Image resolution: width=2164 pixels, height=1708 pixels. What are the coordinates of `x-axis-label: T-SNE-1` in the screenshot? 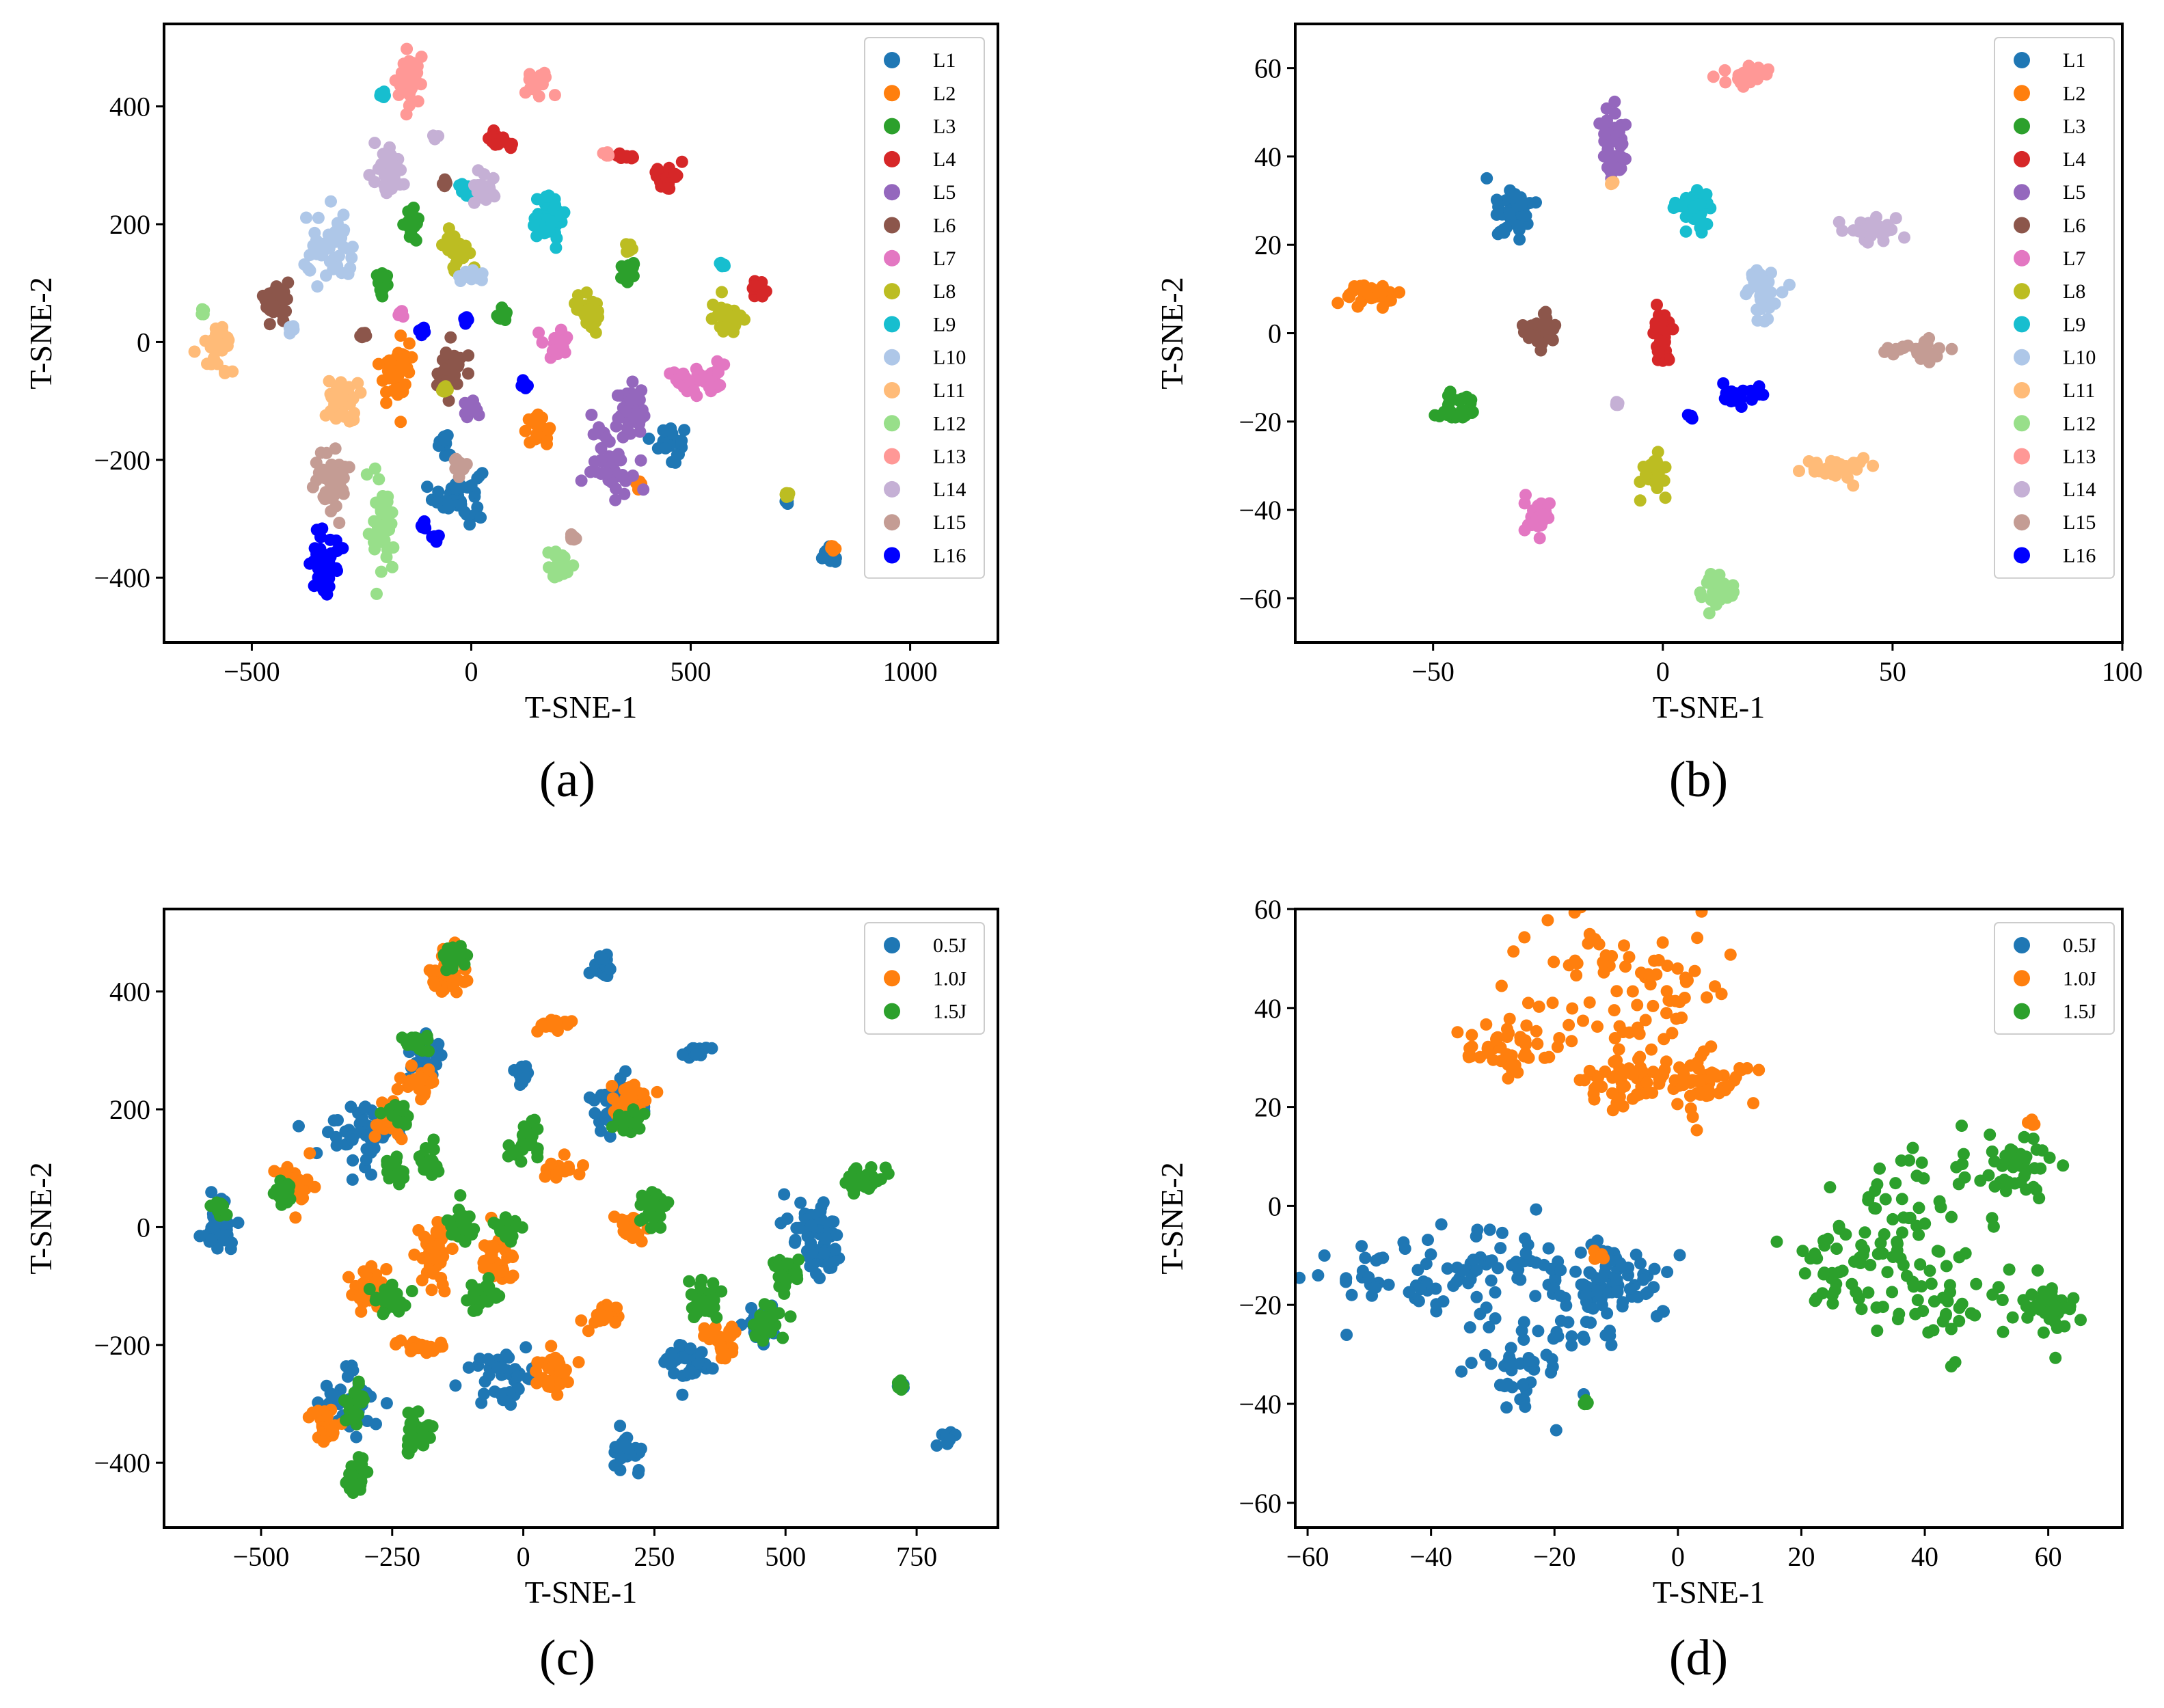 It's located at (581, 1592).